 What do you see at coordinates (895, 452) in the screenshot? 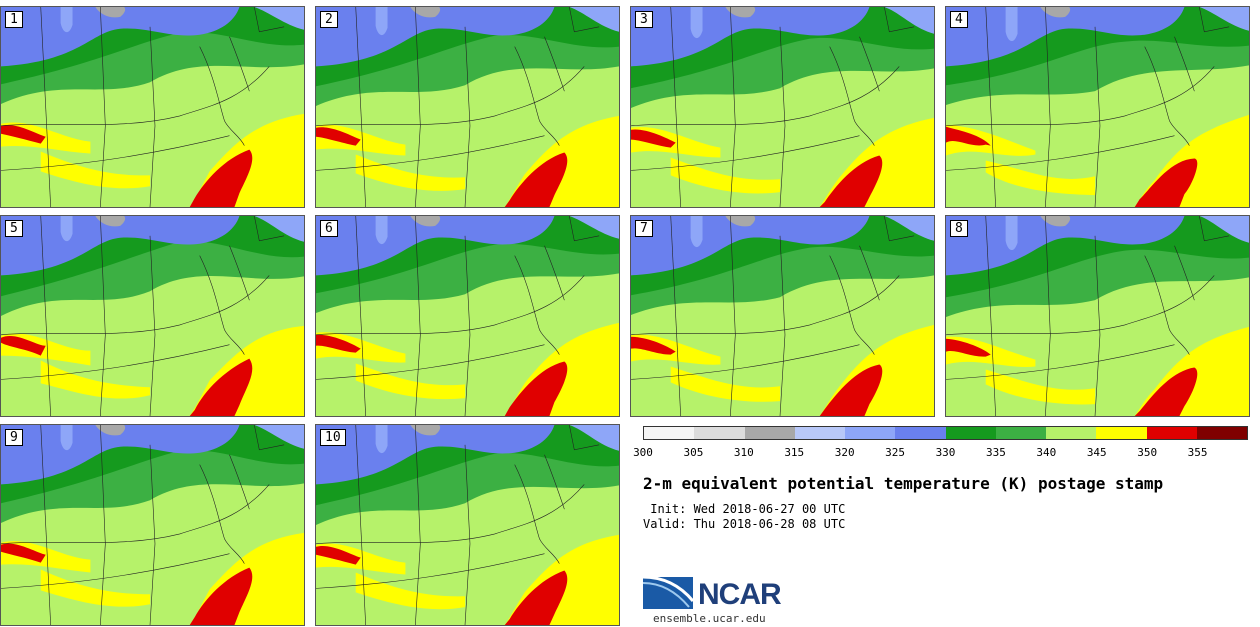
I see `colorbar-tick-label: 325` at bounding box center [895, 452].